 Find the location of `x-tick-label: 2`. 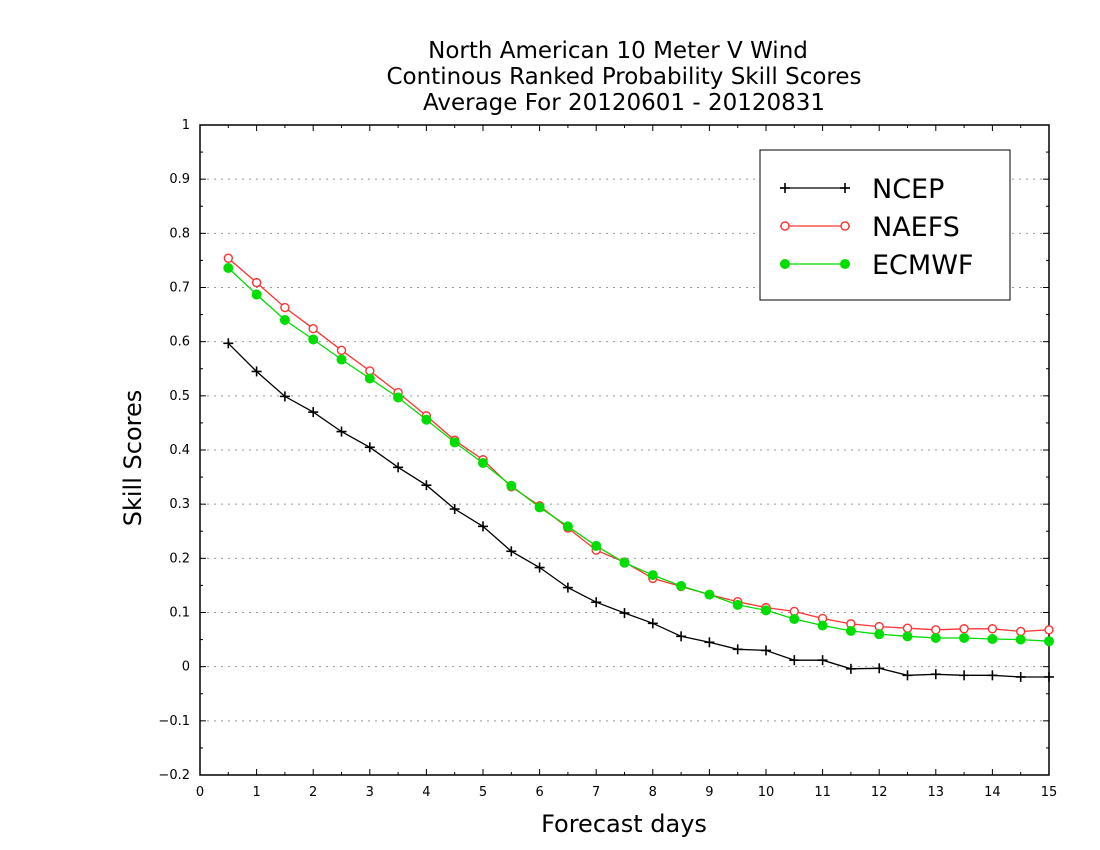

x-tick-label: 2 is located at coordinates (313, 792).